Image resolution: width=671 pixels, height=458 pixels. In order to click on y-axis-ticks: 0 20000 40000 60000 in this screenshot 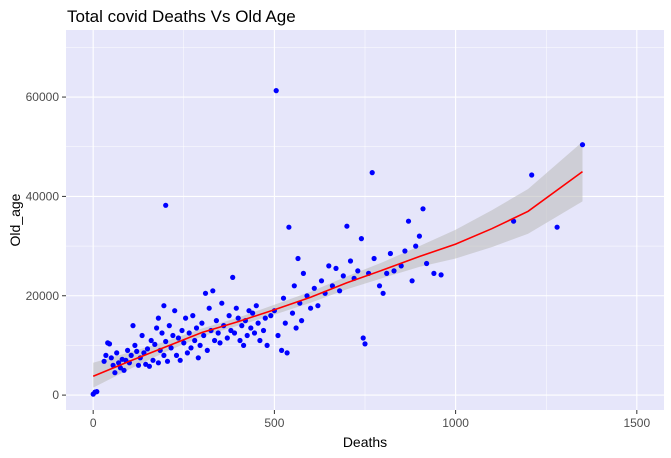, I will do `click(46, 246)`.